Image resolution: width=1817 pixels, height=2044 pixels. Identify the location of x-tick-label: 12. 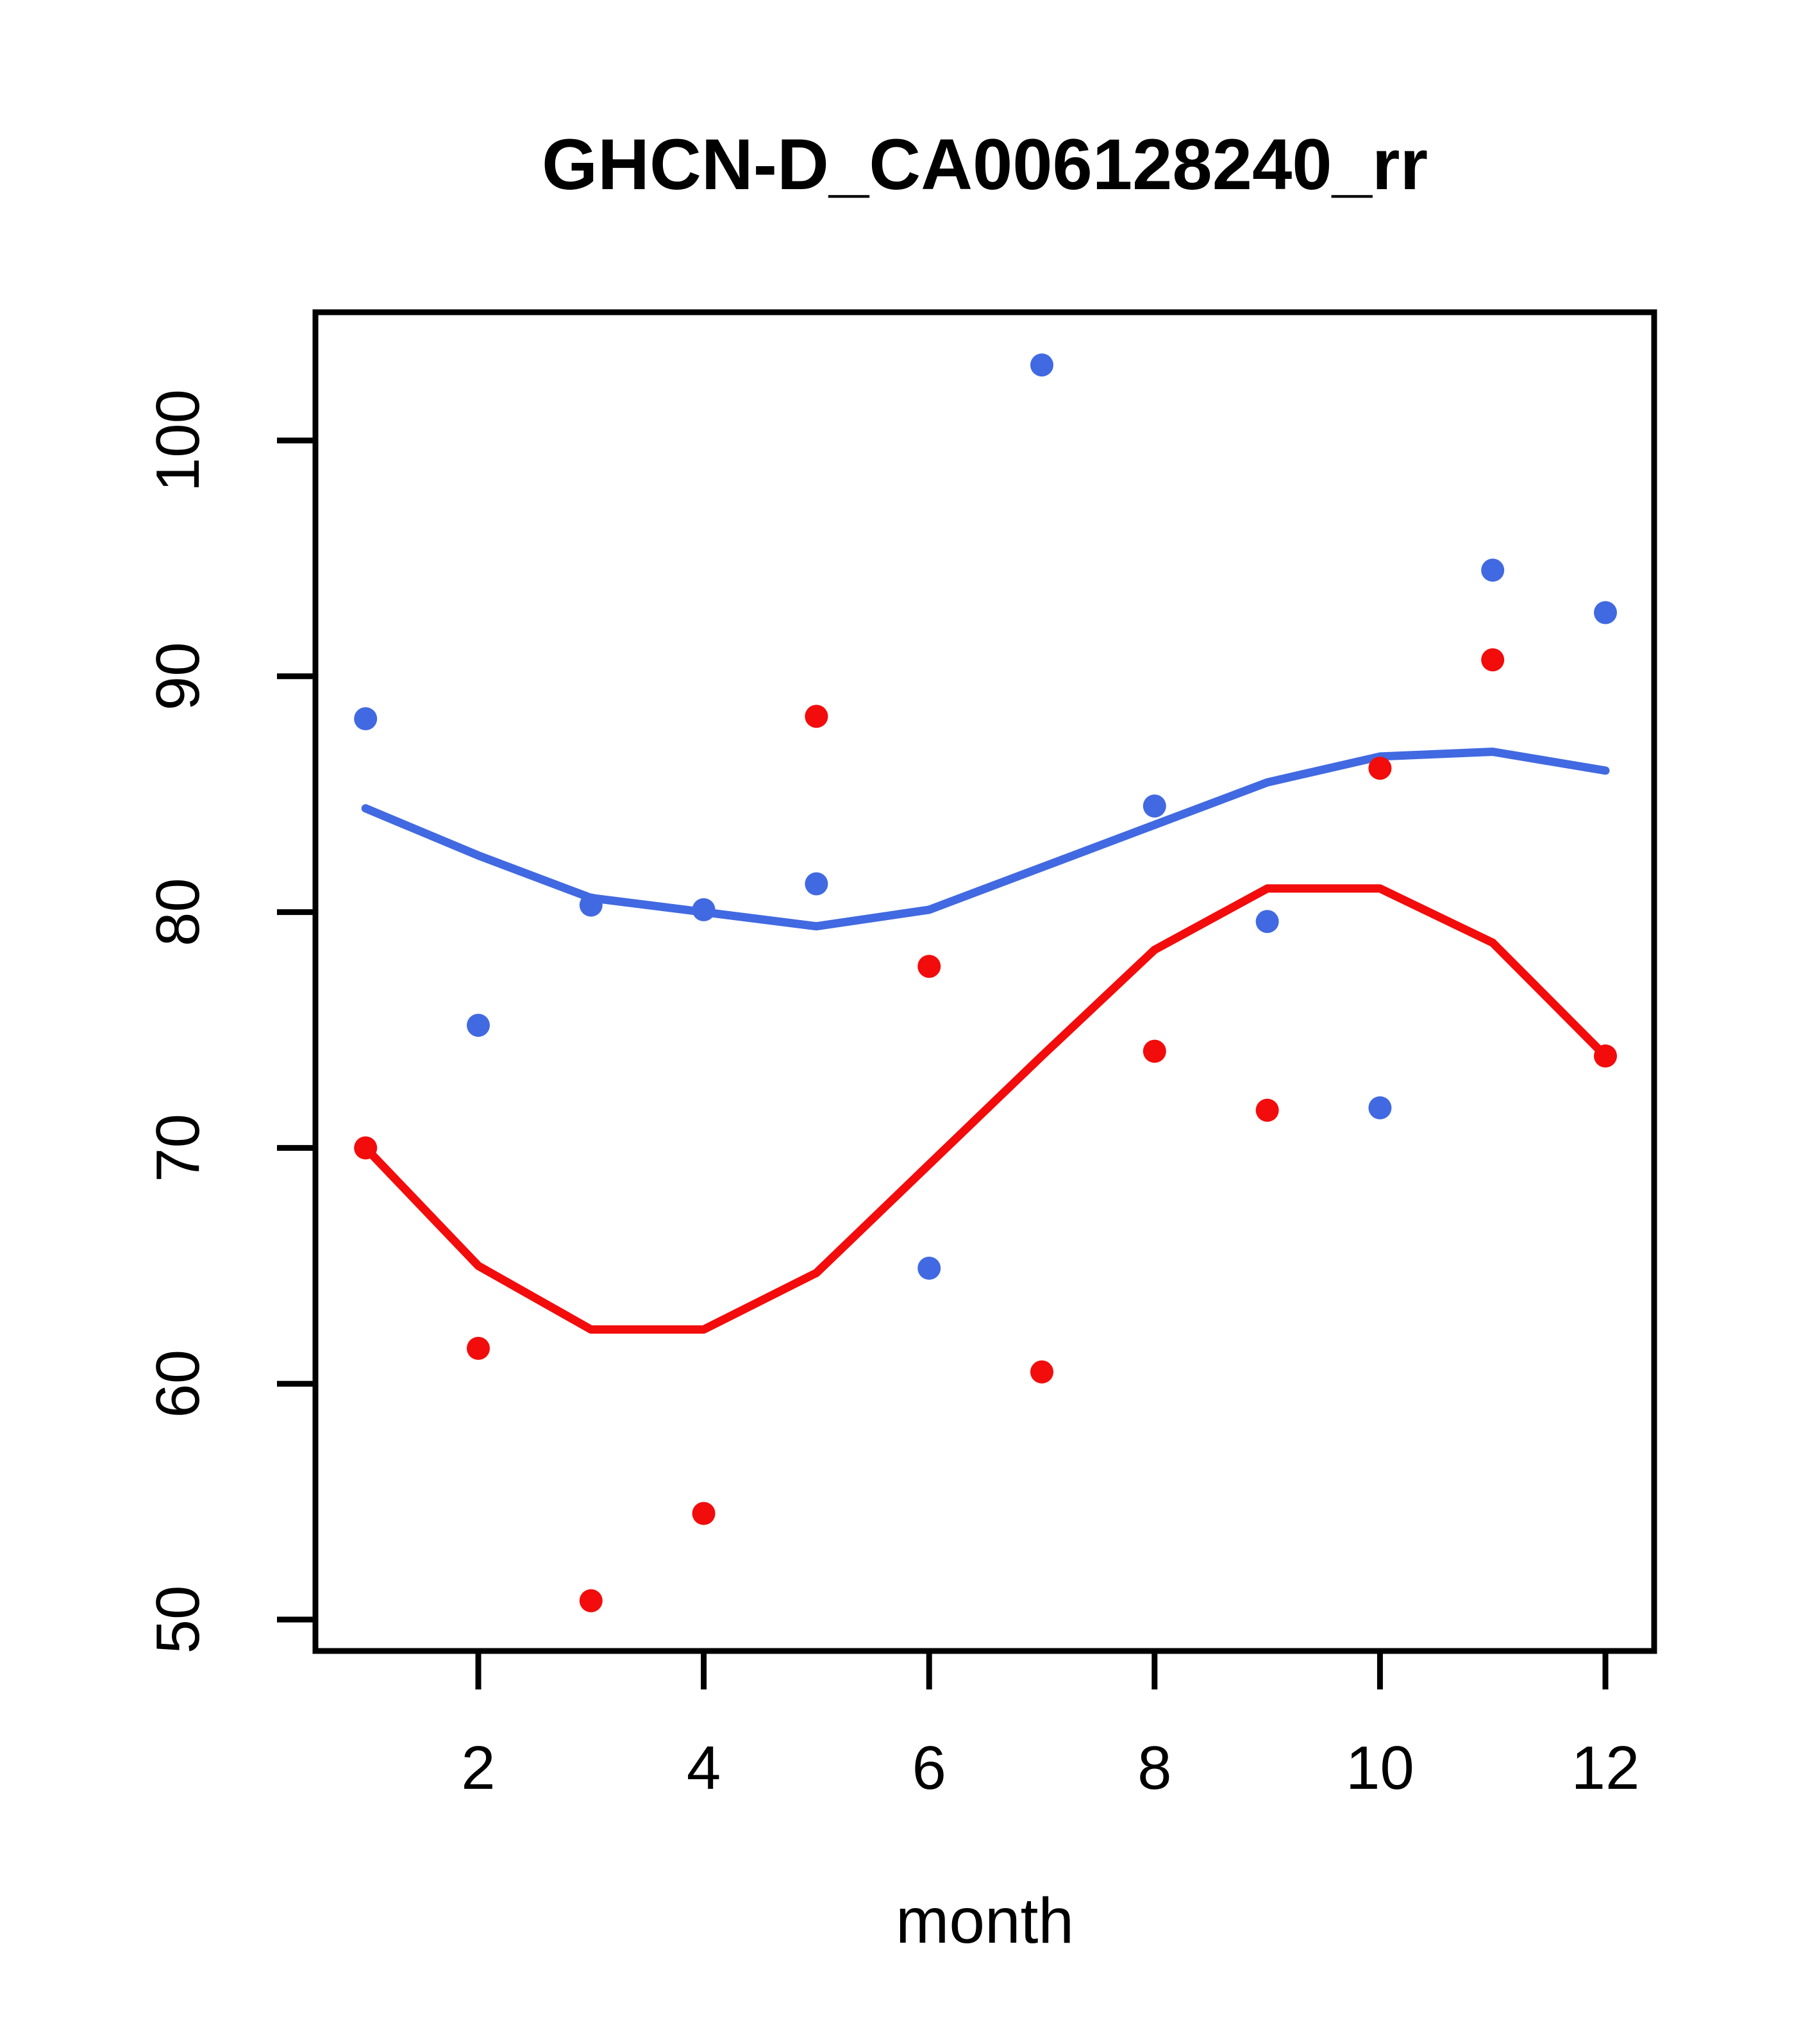
(1605, 1768).